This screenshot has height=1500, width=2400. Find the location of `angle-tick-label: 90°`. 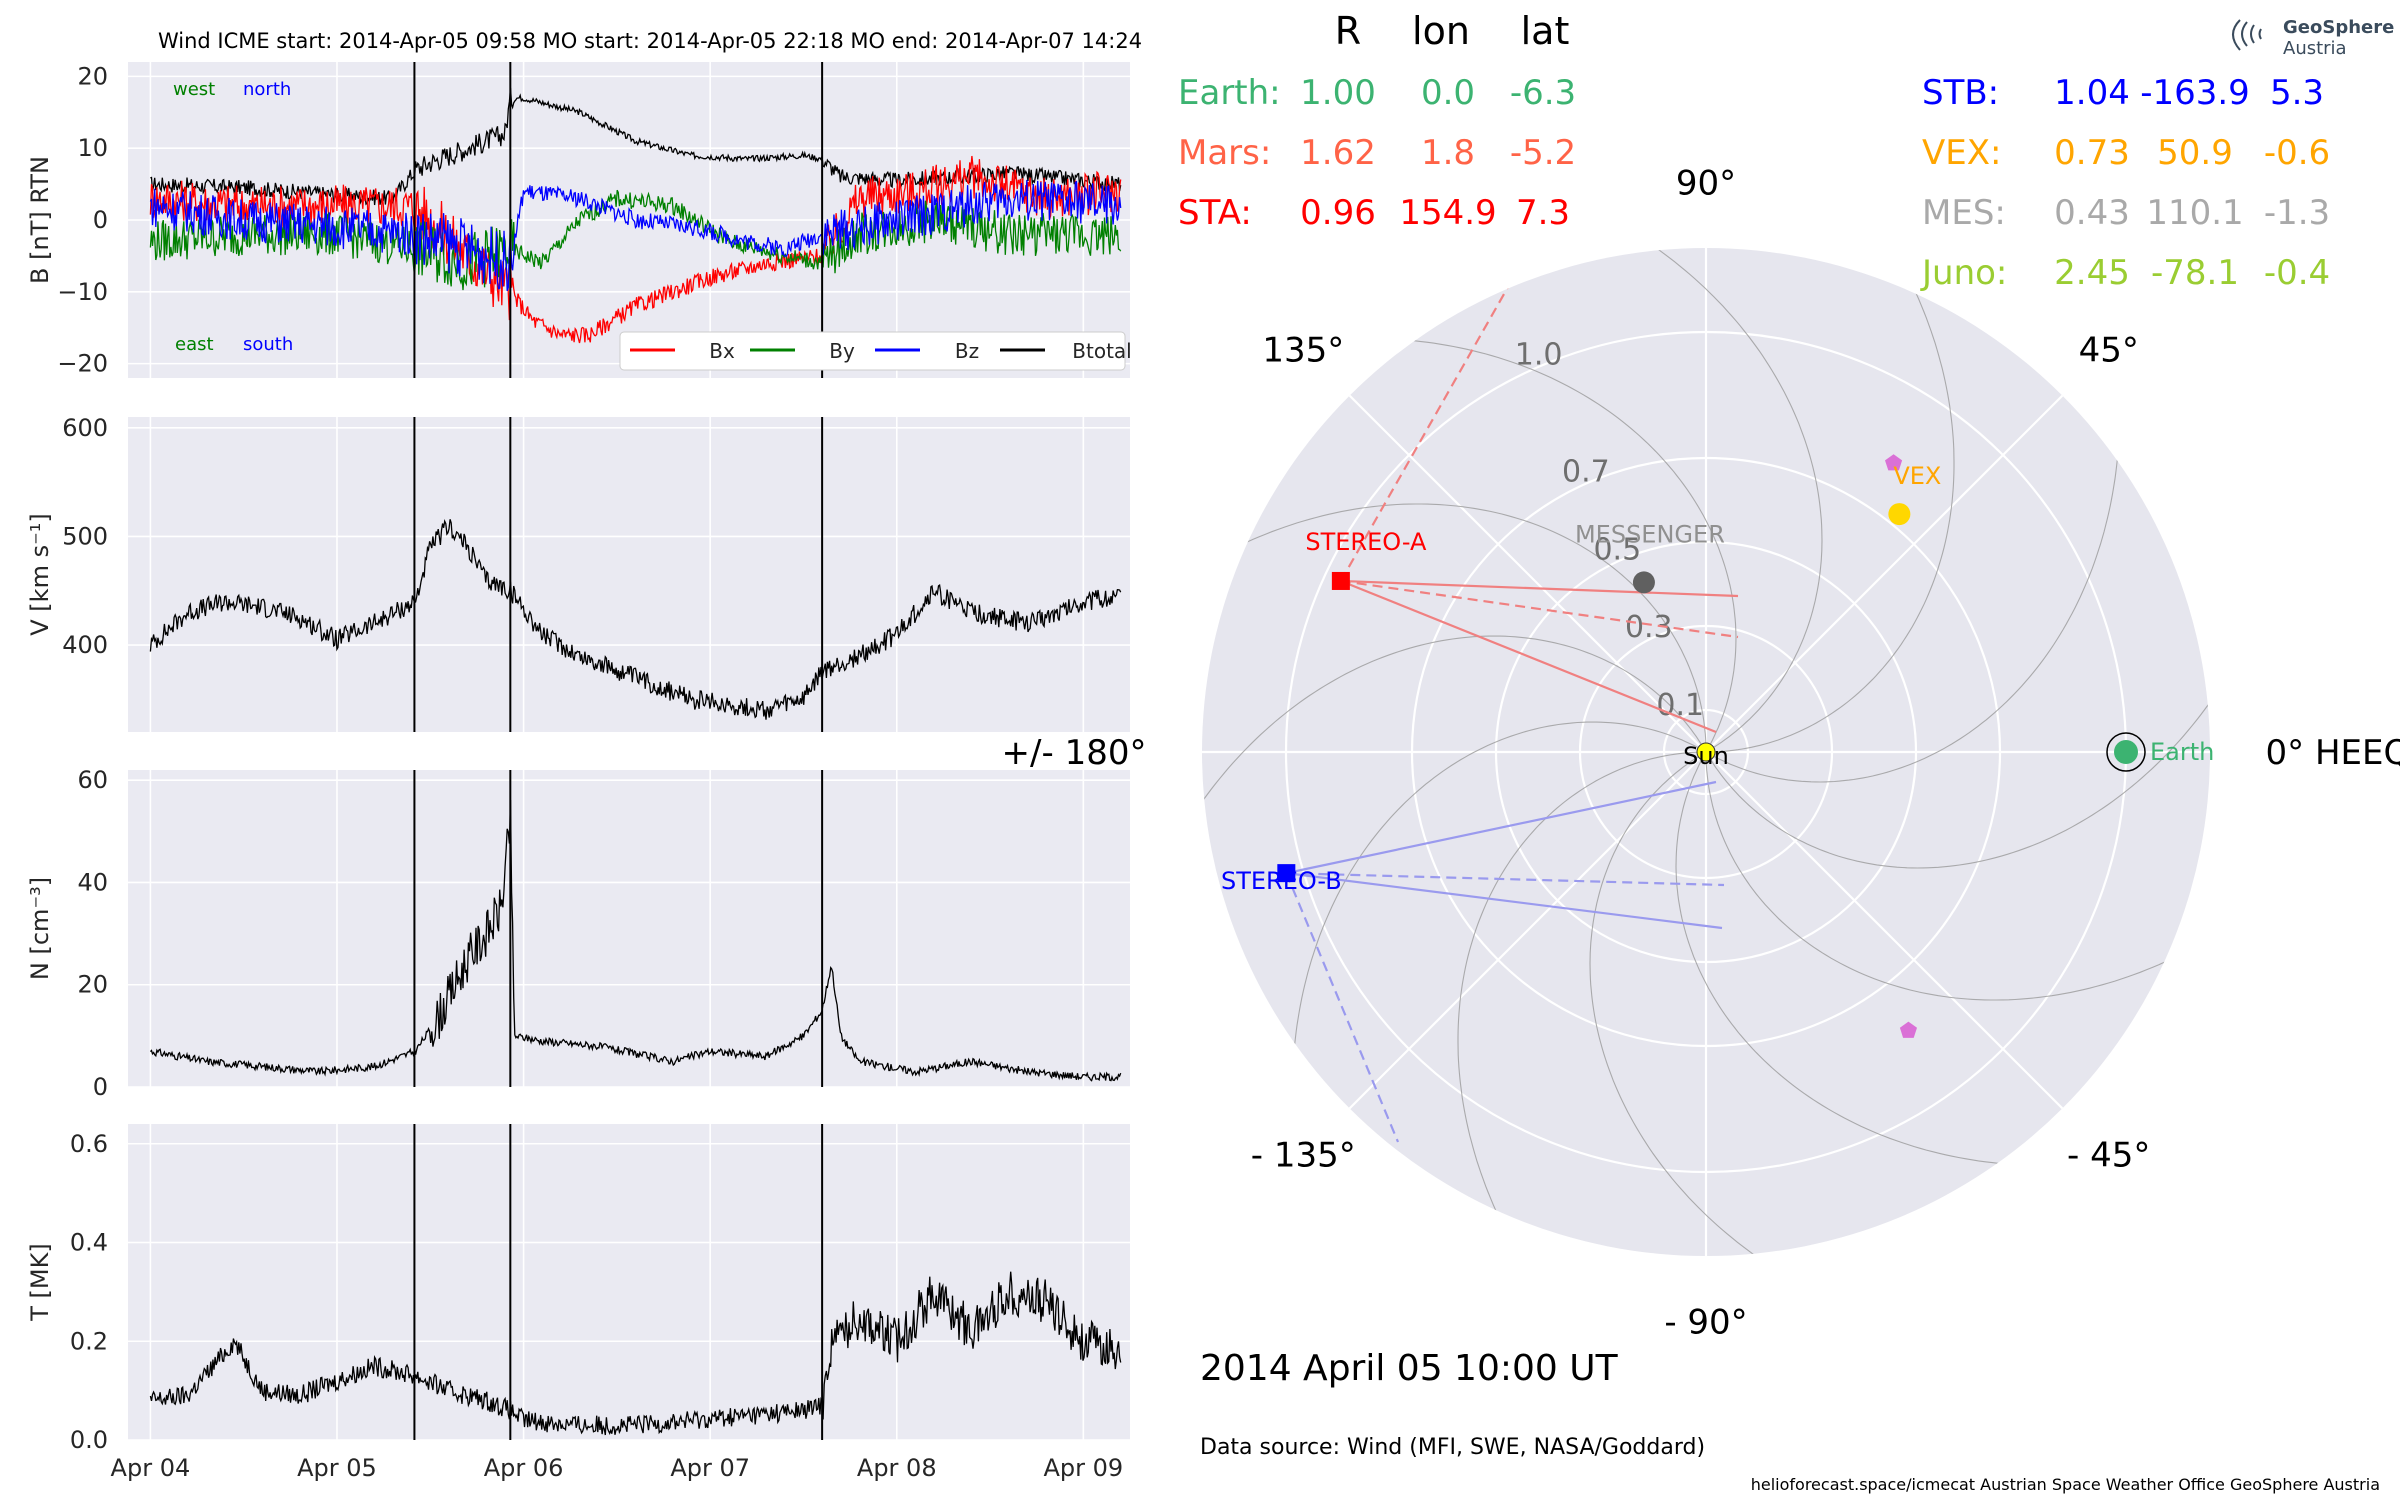

angle-tick-label: 90° is located at coordinates (1706, 183).